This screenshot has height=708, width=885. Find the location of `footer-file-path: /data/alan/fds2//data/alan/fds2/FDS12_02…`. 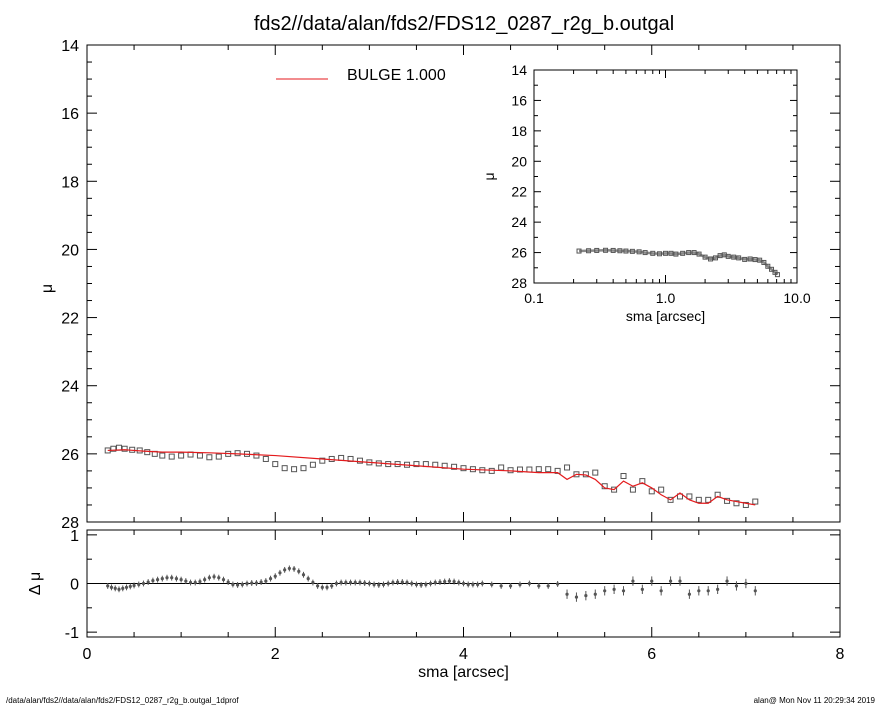

footer-file-path: /data/alan/fds2//data/alan/fds2/FDS12_02… is located at coordinates (122, 700).